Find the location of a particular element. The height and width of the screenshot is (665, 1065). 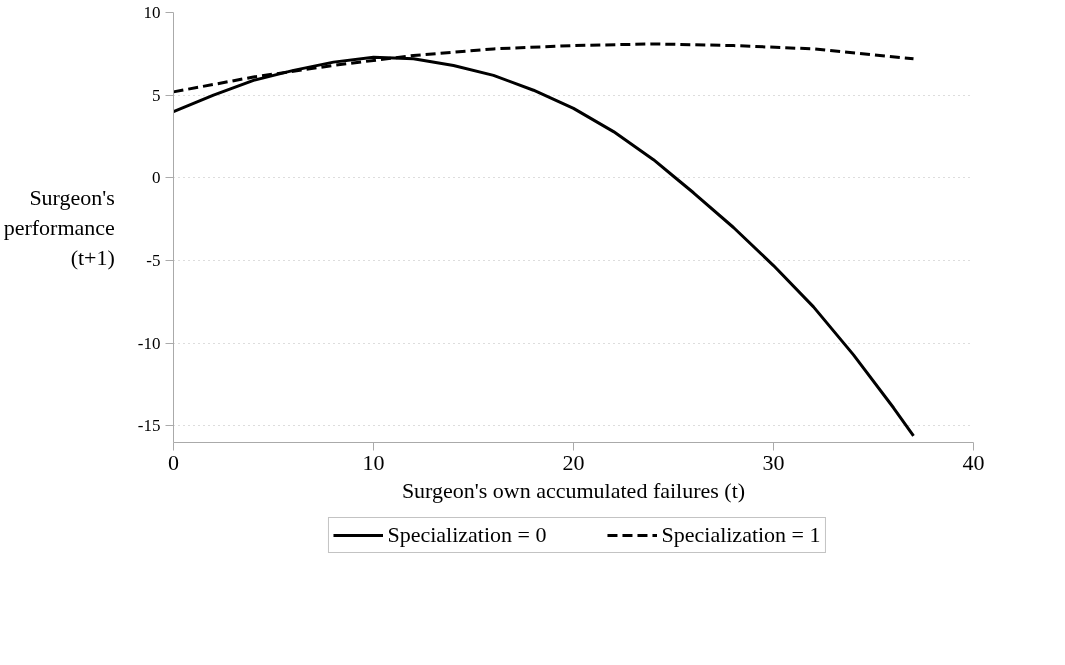

x-tick-label: 40 is located at coordinates (973, 462).